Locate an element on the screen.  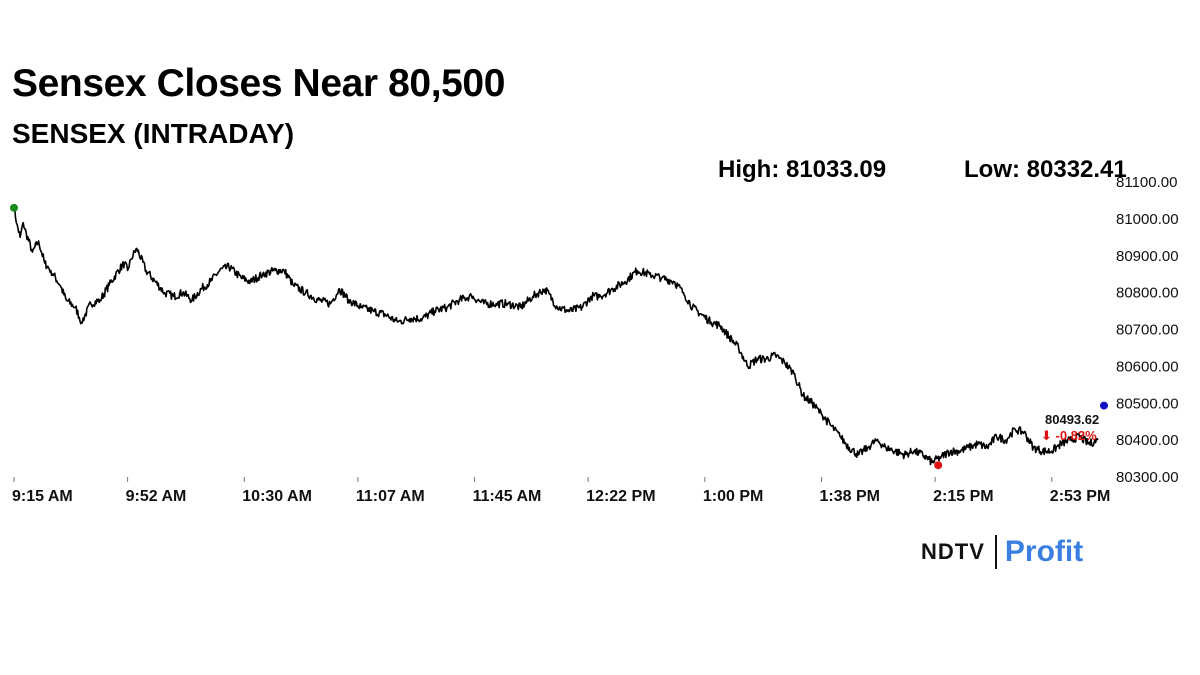
y-tick-label: 80700.00 is located at coordinates (1147, 330).